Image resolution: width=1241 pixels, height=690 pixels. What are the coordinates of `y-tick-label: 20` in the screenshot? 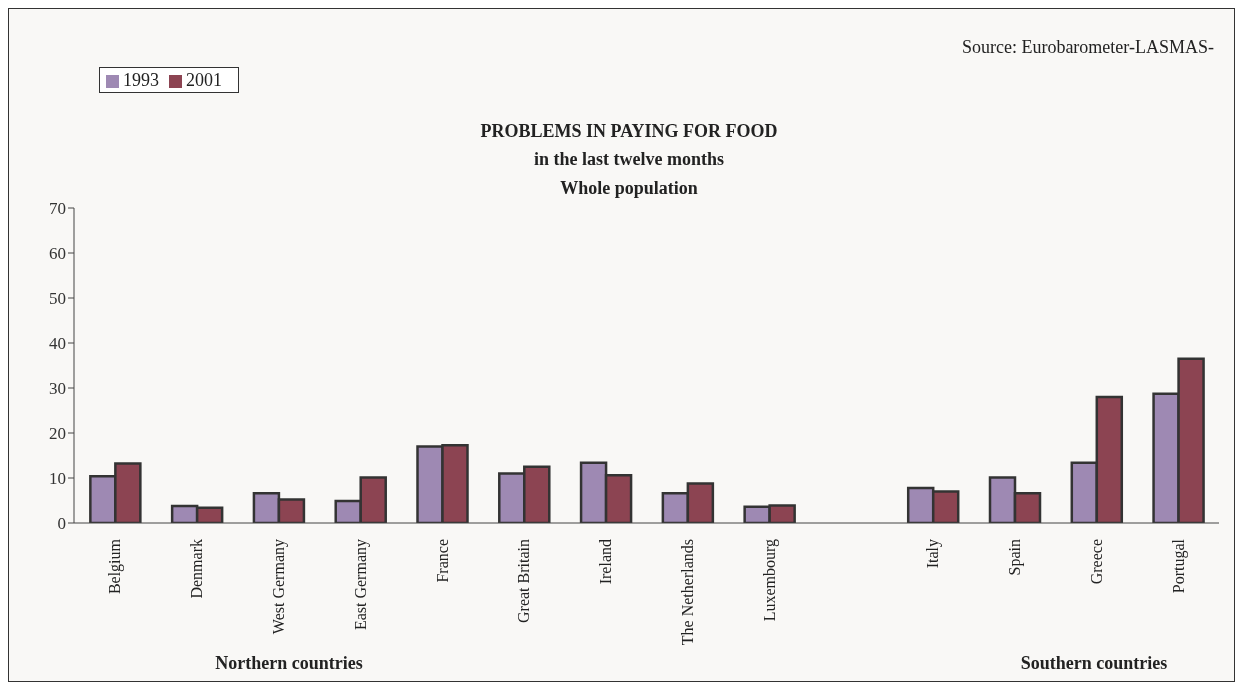 It's located at (57, 434).